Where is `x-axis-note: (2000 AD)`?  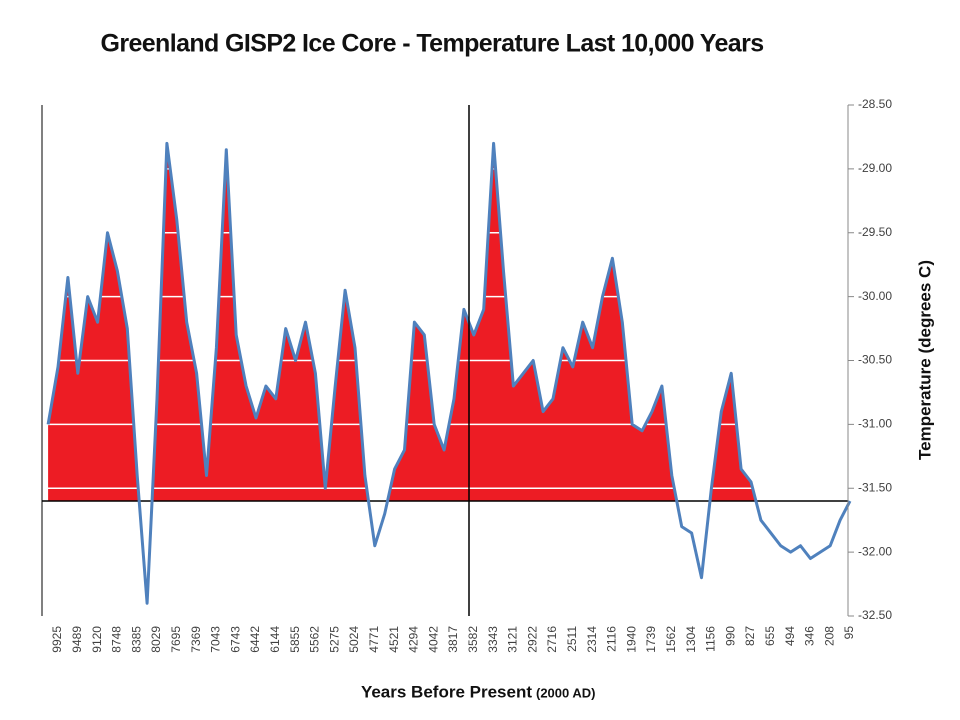
x-axis-note: (2000 AD) is located at coordinates (565, 692).